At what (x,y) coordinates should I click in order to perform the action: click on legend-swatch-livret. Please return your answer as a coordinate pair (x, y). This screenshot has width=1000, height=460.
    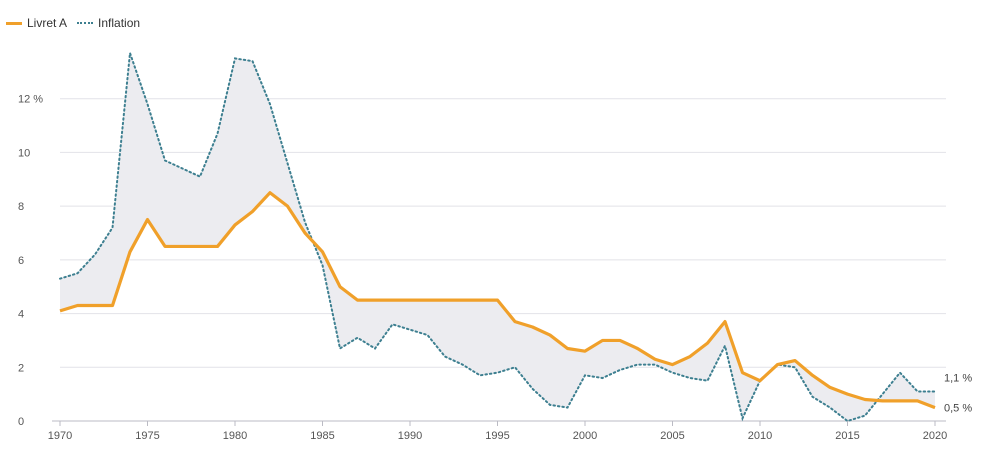
    Looking at the image, I should click on (14, 23).